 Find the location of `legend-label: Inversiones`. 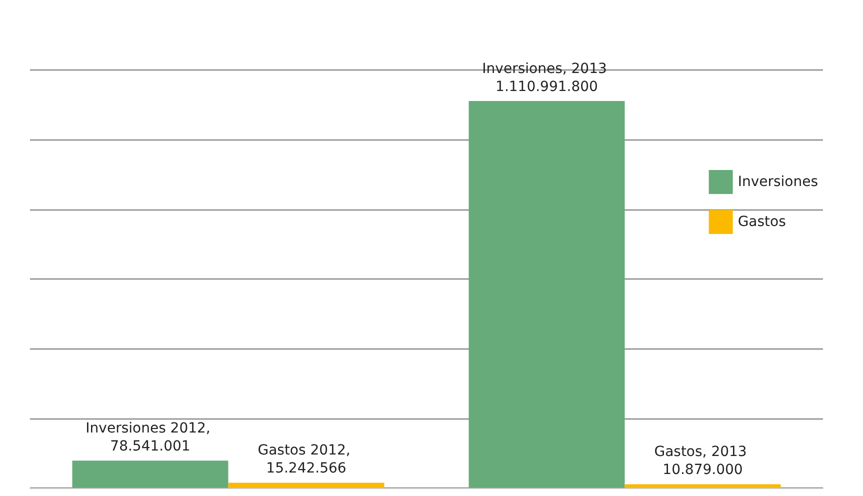

legend-label: Inversiones is located at coordinates (778, 182).